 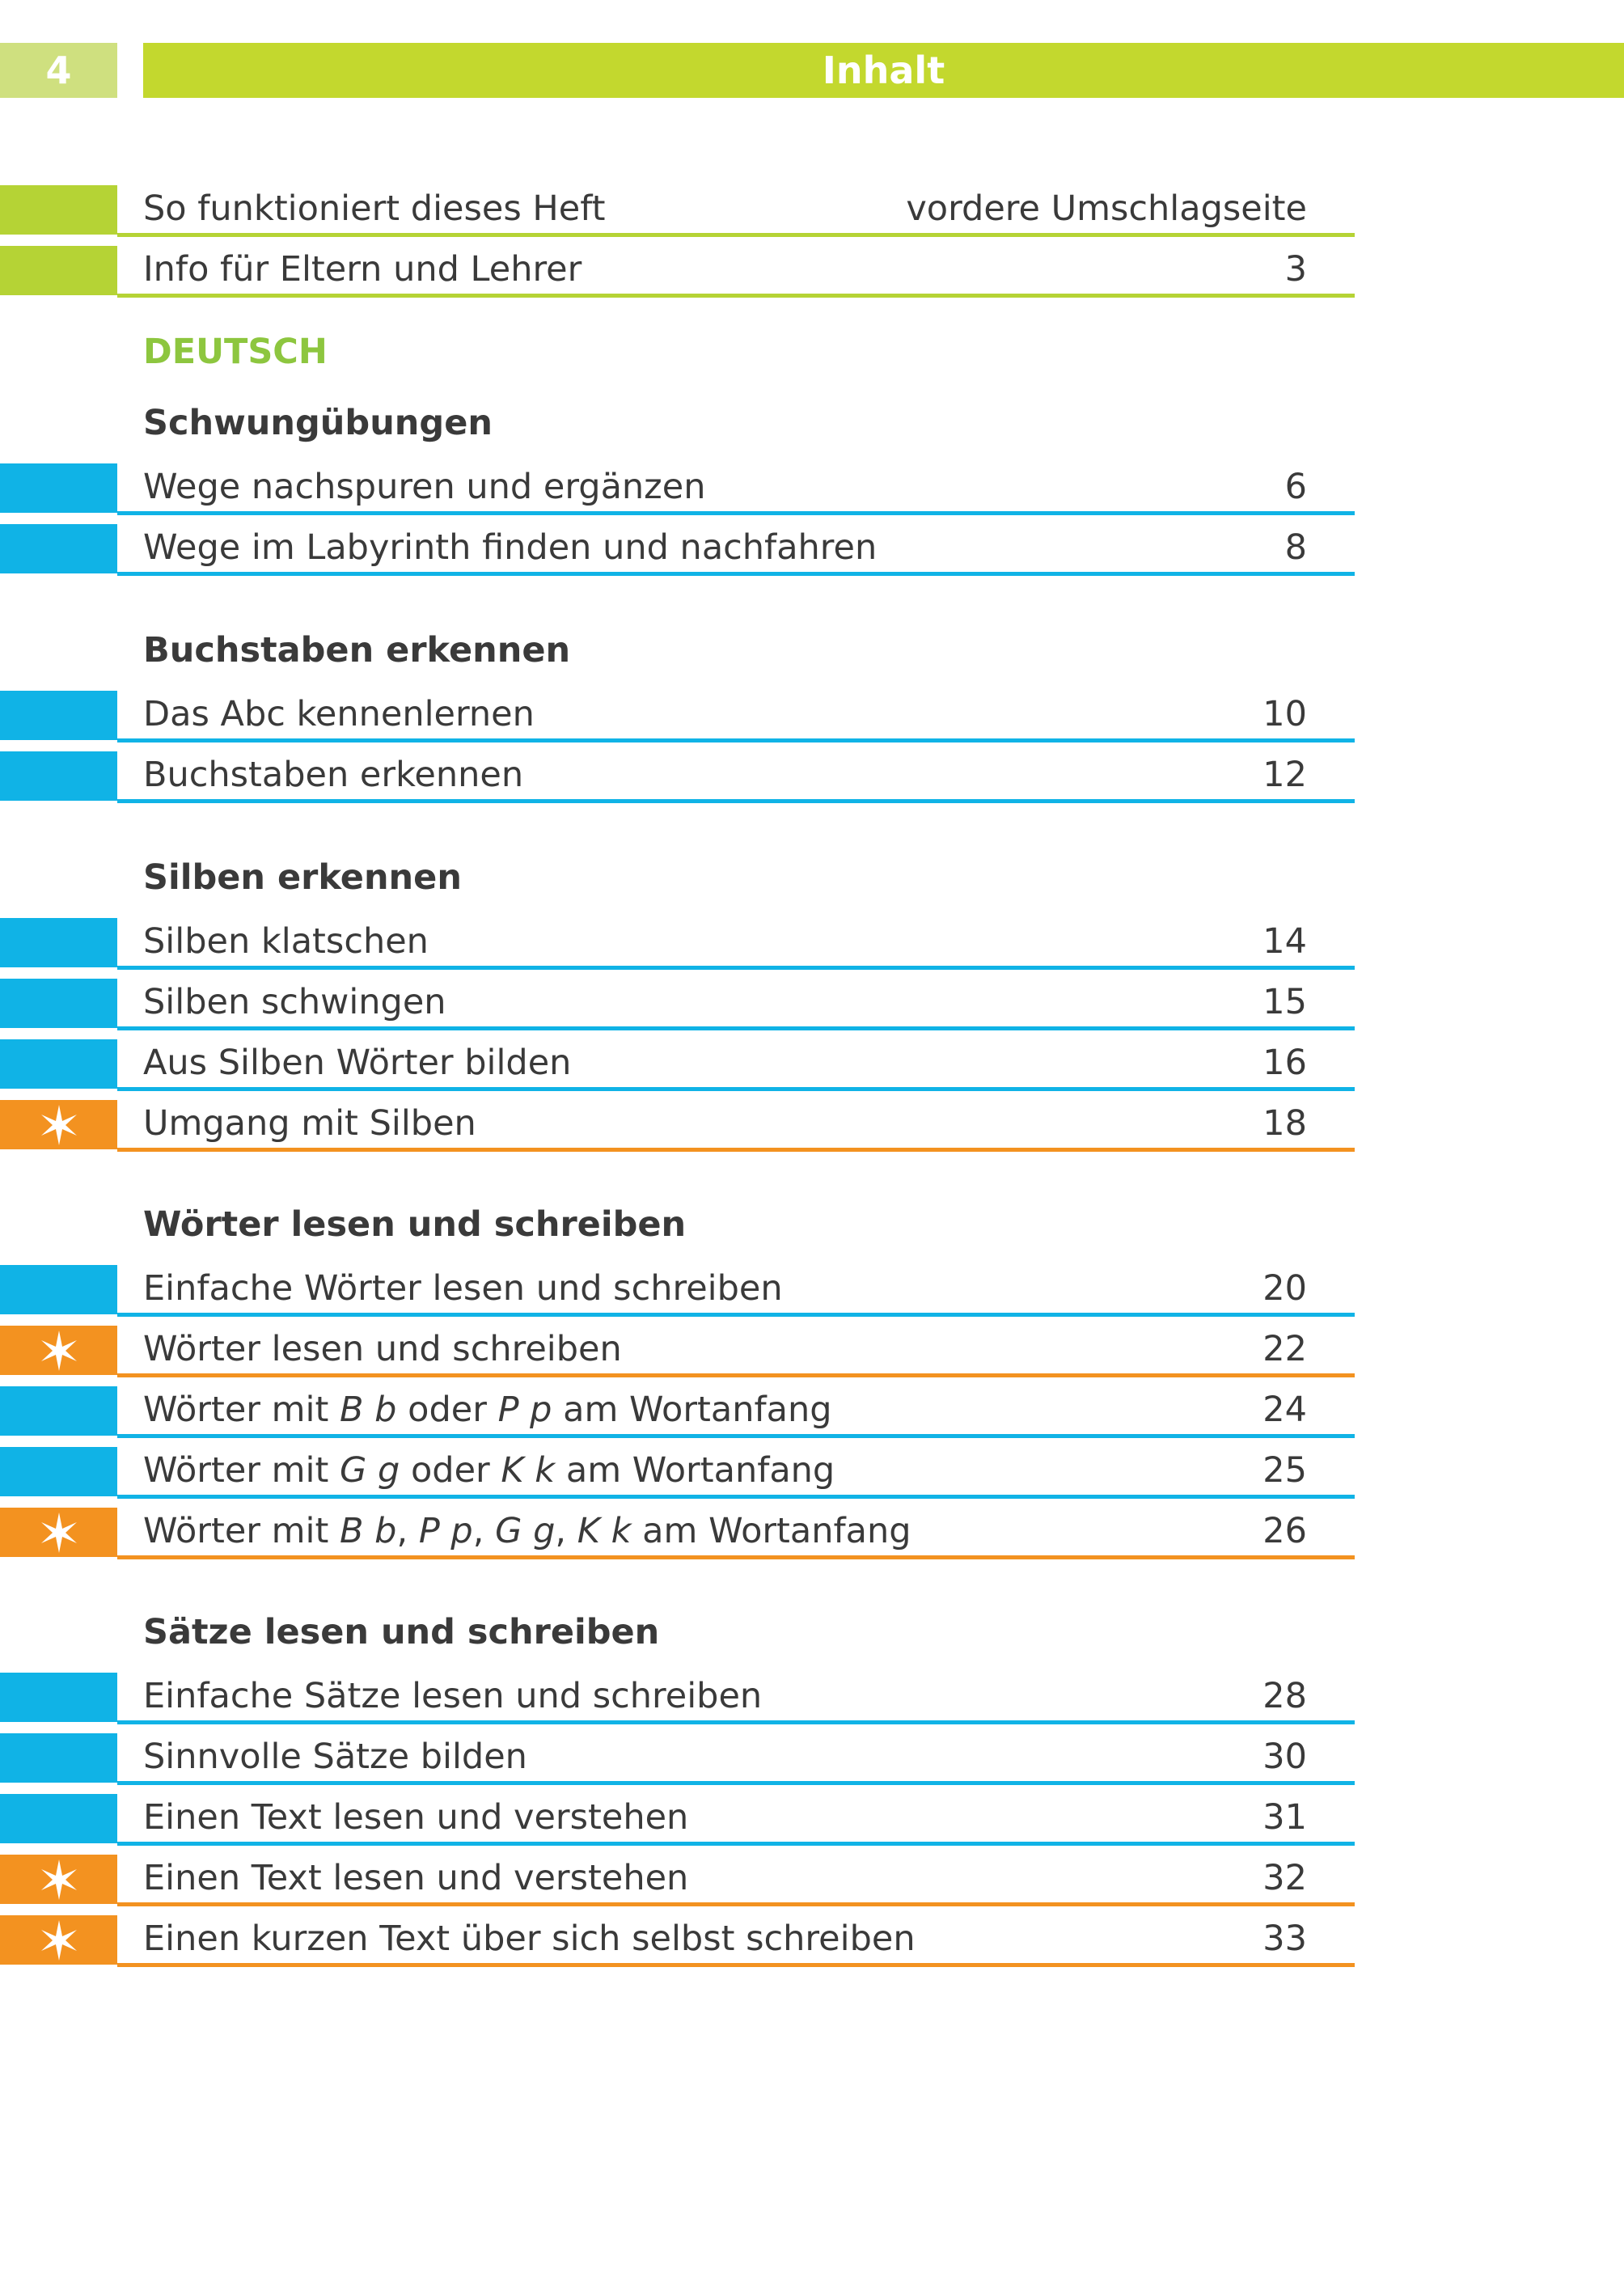 What do you see at coordinates (294, 1002) in the screenshot?
I see `toc-label: Silben schwingen` at bounding box center [294, 1002].